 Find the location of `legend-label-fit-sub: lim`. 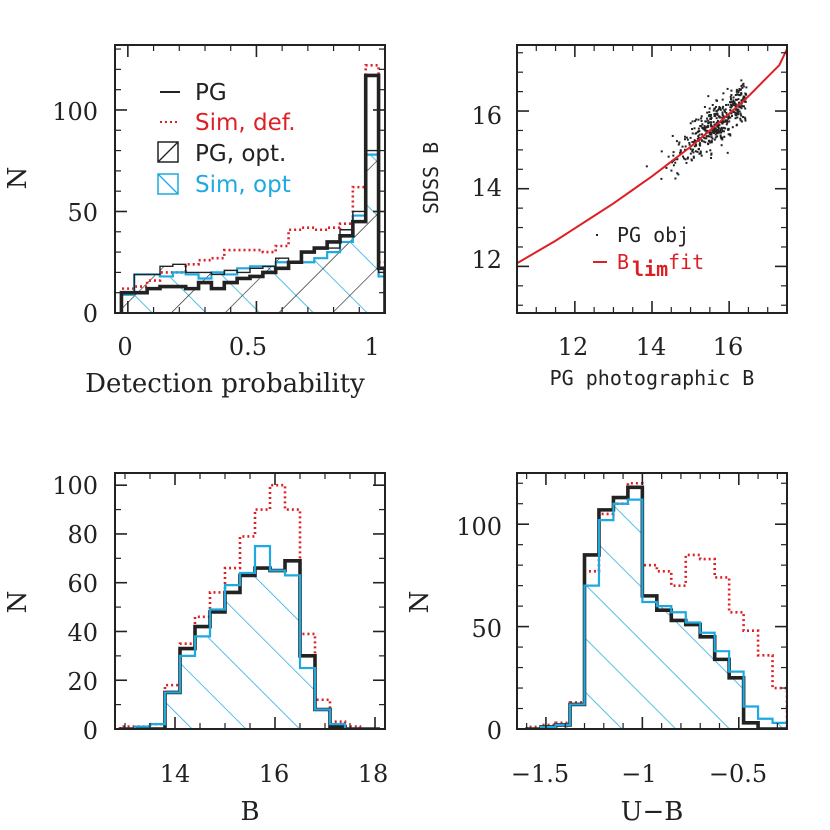

legend-label-fit-sub: lim is located at coordinates (650, 269).